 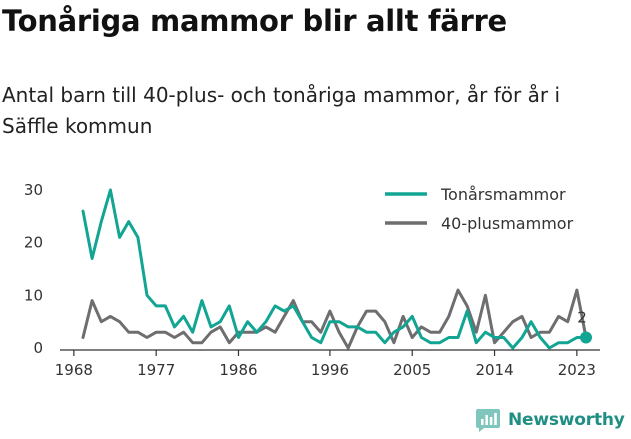 What do you see at coordinates (488, 420) in the screenshot?
I see `newsworthy-logo-icon` at bounding box center [488, 420].